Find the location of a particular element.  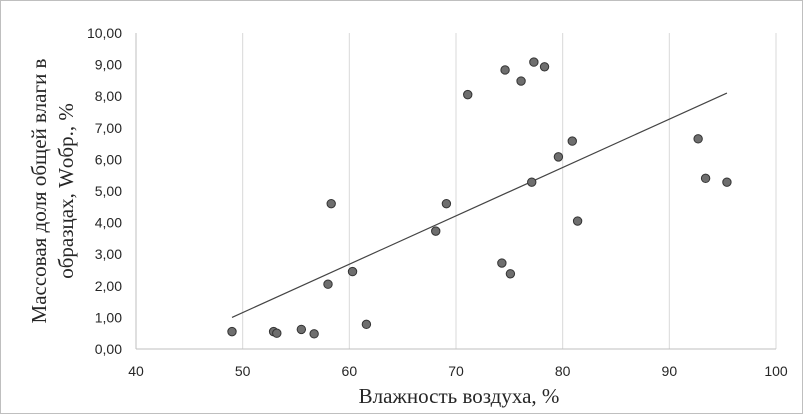

y-tick-label: 10,00 is located at coordinates (104, 33).